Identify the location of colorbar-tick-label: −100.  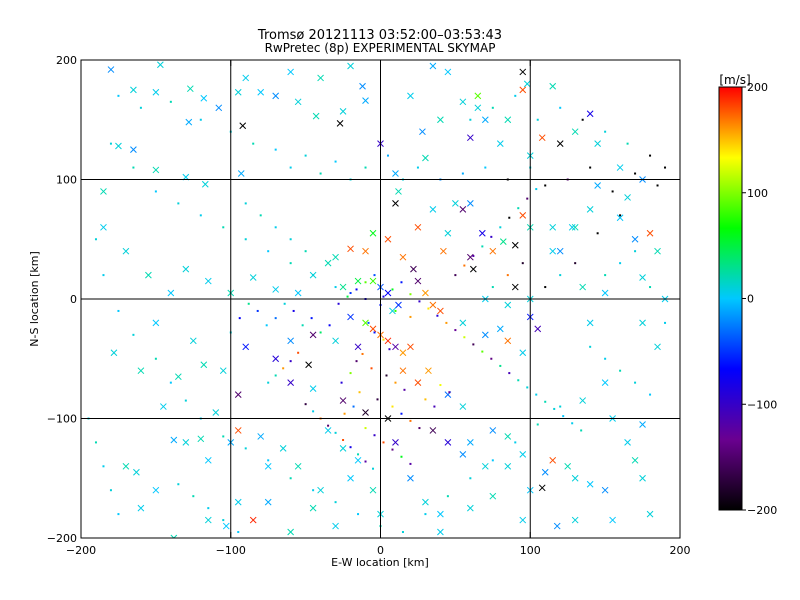
(762, 404).